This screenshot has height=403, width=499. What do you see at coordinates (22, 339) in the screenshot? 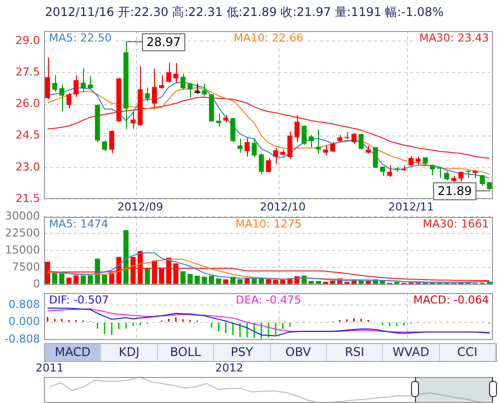
I see `y-tick-label: -0.808` at bounding box center [22, 339].